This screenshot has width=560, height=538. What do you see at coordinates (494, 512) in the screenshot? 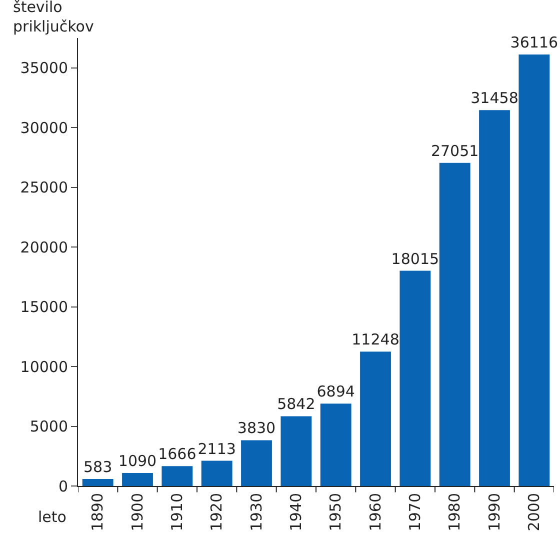
I see `x-tick-label: 1990` at bounding box center [494, 512].